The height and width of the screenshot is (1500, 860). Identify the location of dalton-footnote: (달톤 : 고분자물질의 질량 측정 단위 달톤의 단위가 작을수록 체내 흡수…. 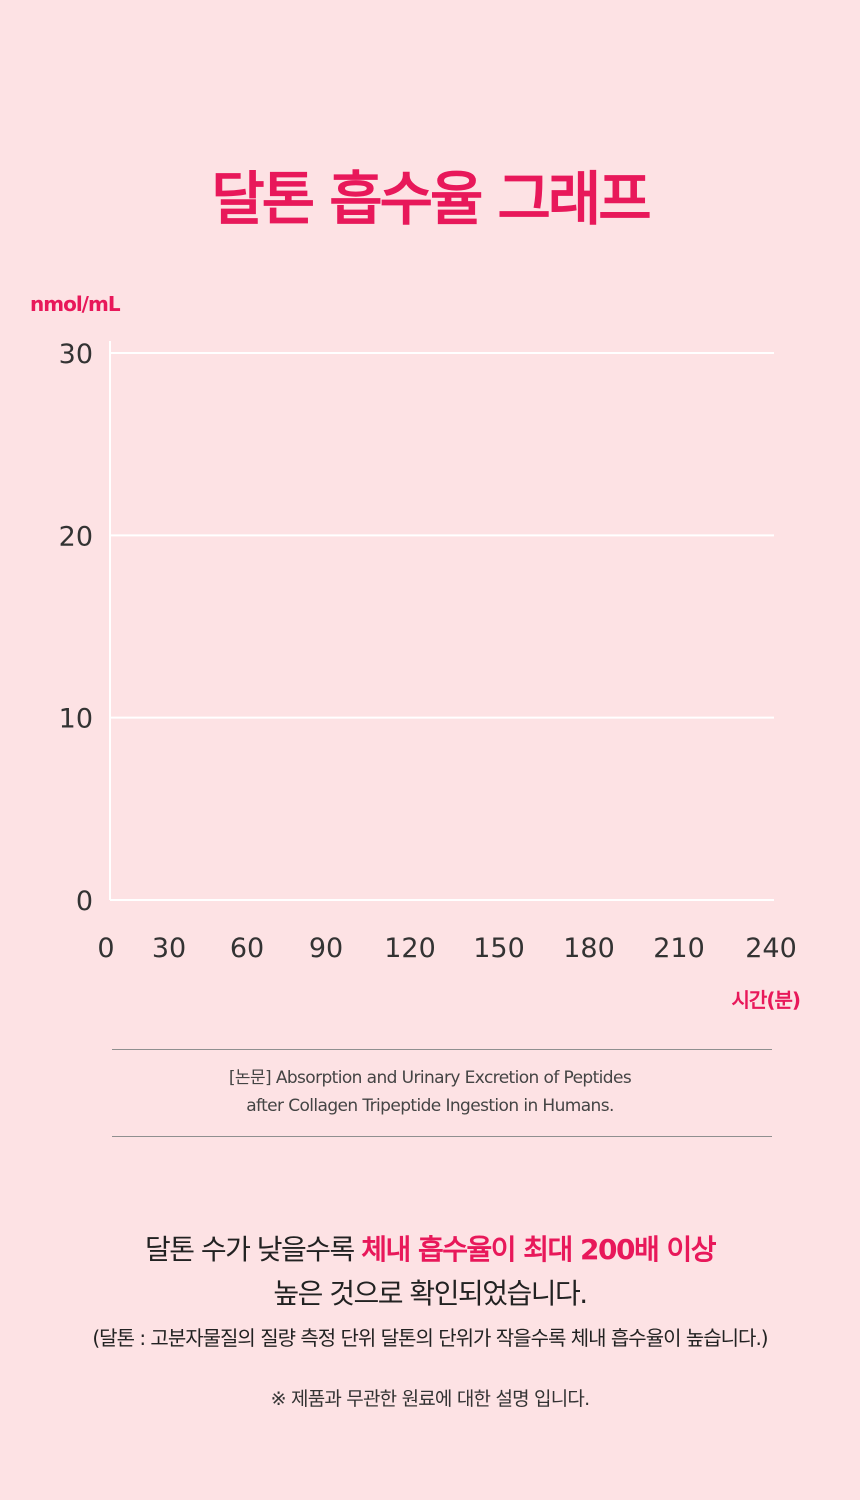
(430, 1338).